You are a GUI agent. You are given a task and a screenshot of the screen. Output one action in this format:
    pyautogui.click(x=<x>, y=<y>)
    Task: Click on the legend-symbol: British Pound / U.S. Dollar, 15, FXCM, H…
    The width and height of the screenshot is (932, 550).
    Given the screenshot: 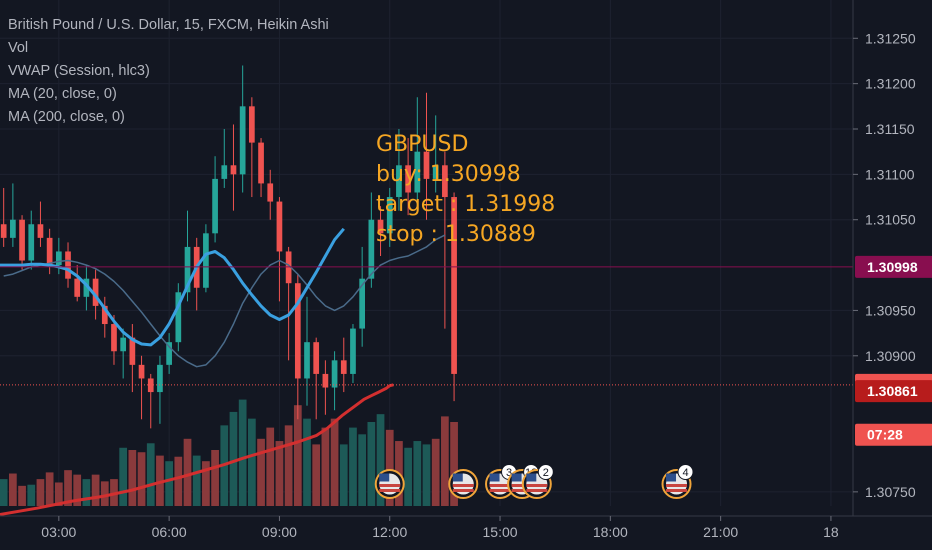 What is the action you would take?
    pyautogui.click(x=168, y=25)
    